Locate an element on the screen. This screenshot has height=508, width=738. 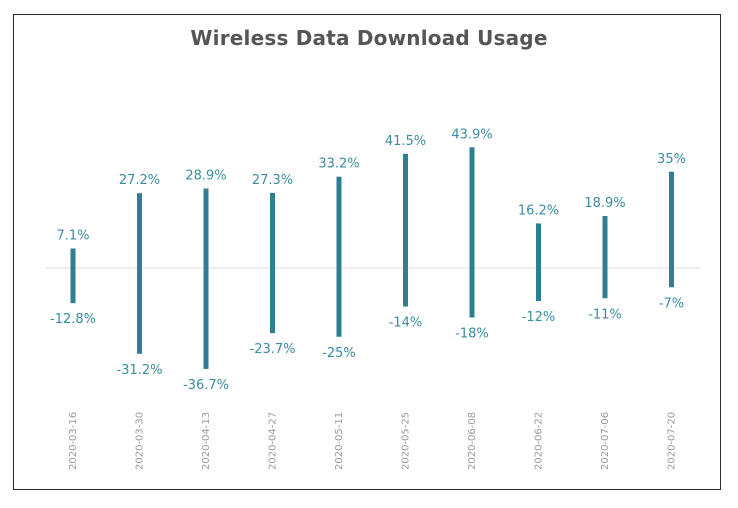
positive-value-label: 27.2% is located at coordinates (139, 180).